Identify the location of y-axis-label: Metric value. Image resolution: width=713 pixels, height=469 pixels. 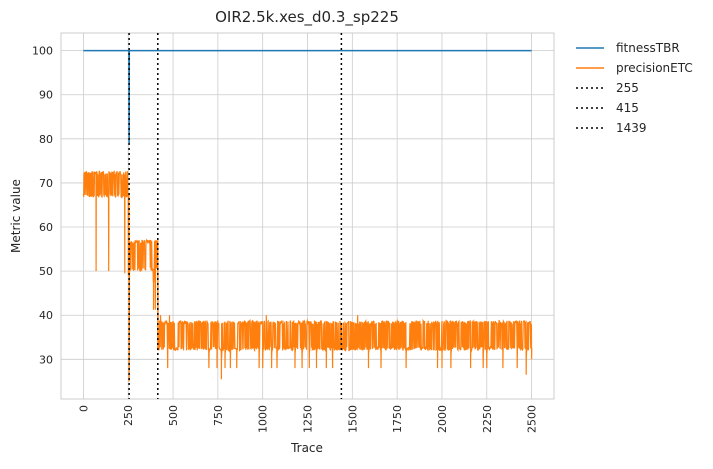
(16, 216).